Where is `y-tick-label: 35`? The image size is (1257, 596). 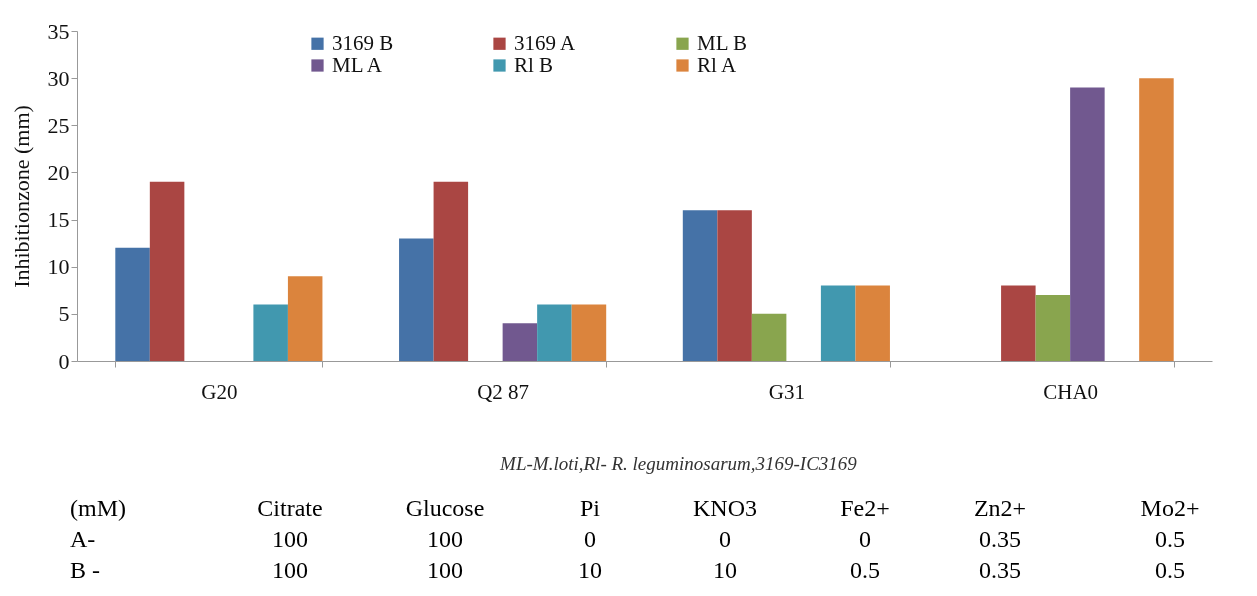
y-tick-label: 35 is located at coordinates (58, 31).